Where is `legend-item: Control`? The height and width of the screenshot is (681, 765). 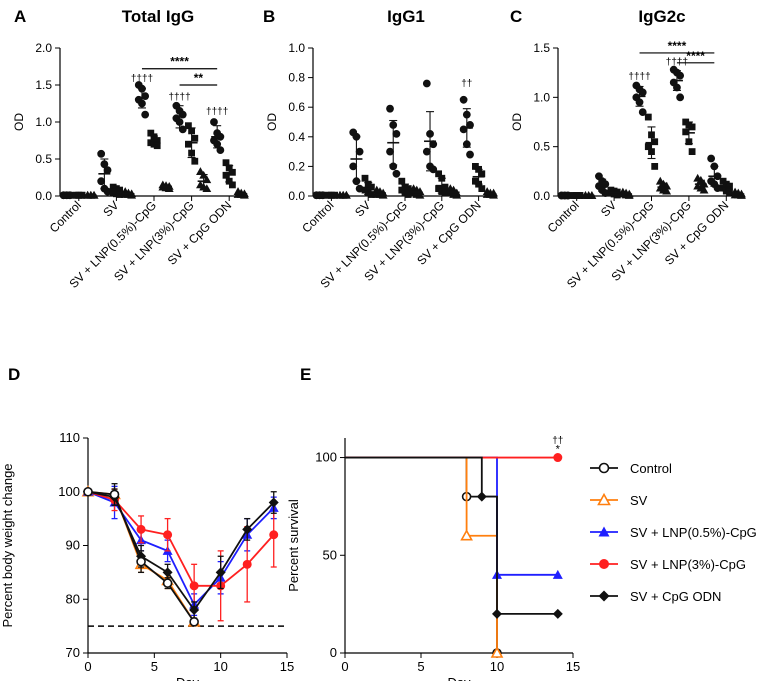 legend-item: Control is located at coordinates (631, 468).